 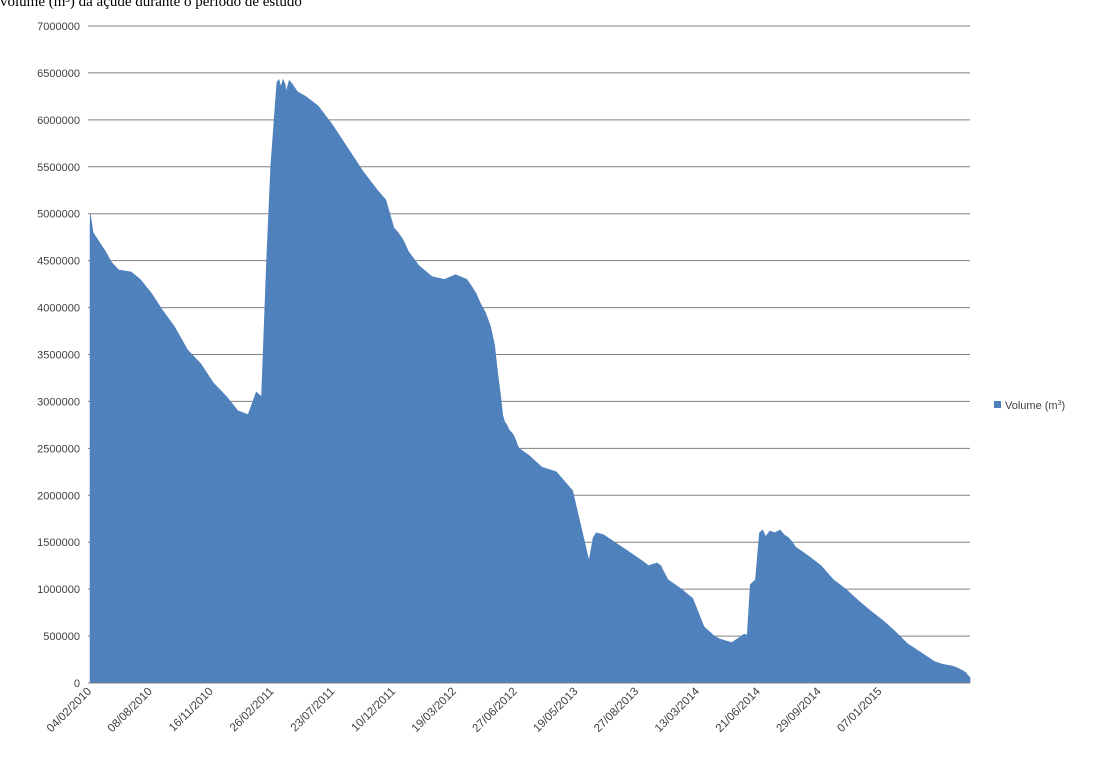 What do you see at coordinates (130, 710) in the screenshot?
I see `x-tick-label: 08/08/2010` at bounding box center [130, 710].